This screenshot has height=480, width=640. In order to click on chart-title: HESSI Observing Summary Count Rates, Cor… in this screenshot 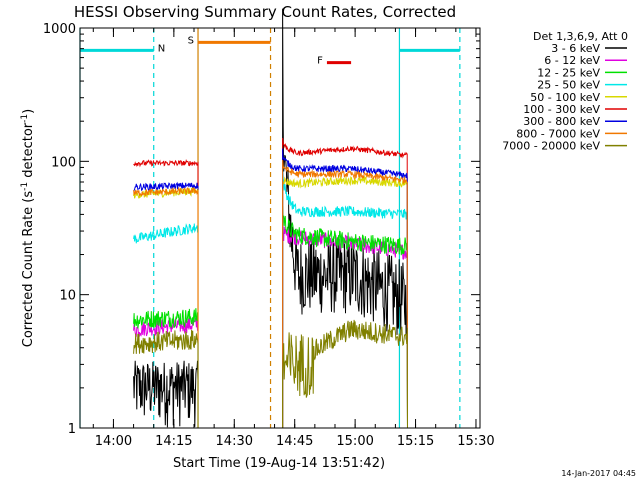, I will do `click(265, 12)`.